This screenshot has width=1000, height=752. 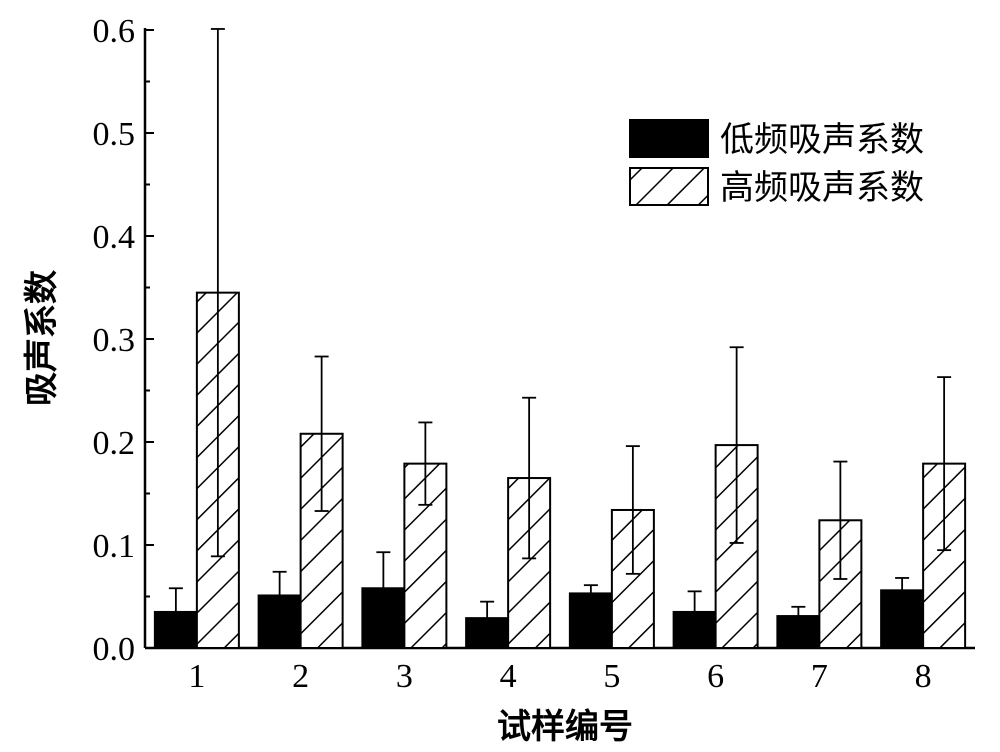 I want to click on x-tick-label: 4, so click(x=508, y=676).